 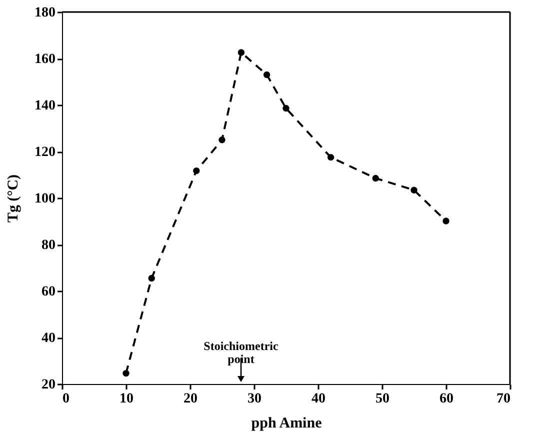 What do you see at coordinates (49, 385) in the screenshot?
I see `y-tick-label: 20` at bounding box center [49, 385].